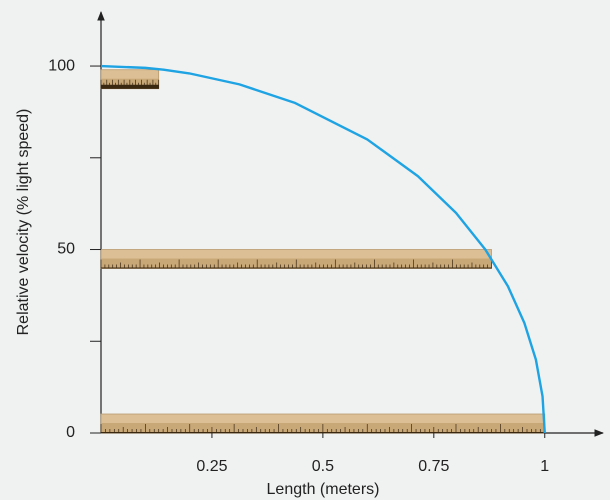 The width and height of the screenshot is (610, 500). I want to click on x-tick-label: 0.25, so click(211, 466).